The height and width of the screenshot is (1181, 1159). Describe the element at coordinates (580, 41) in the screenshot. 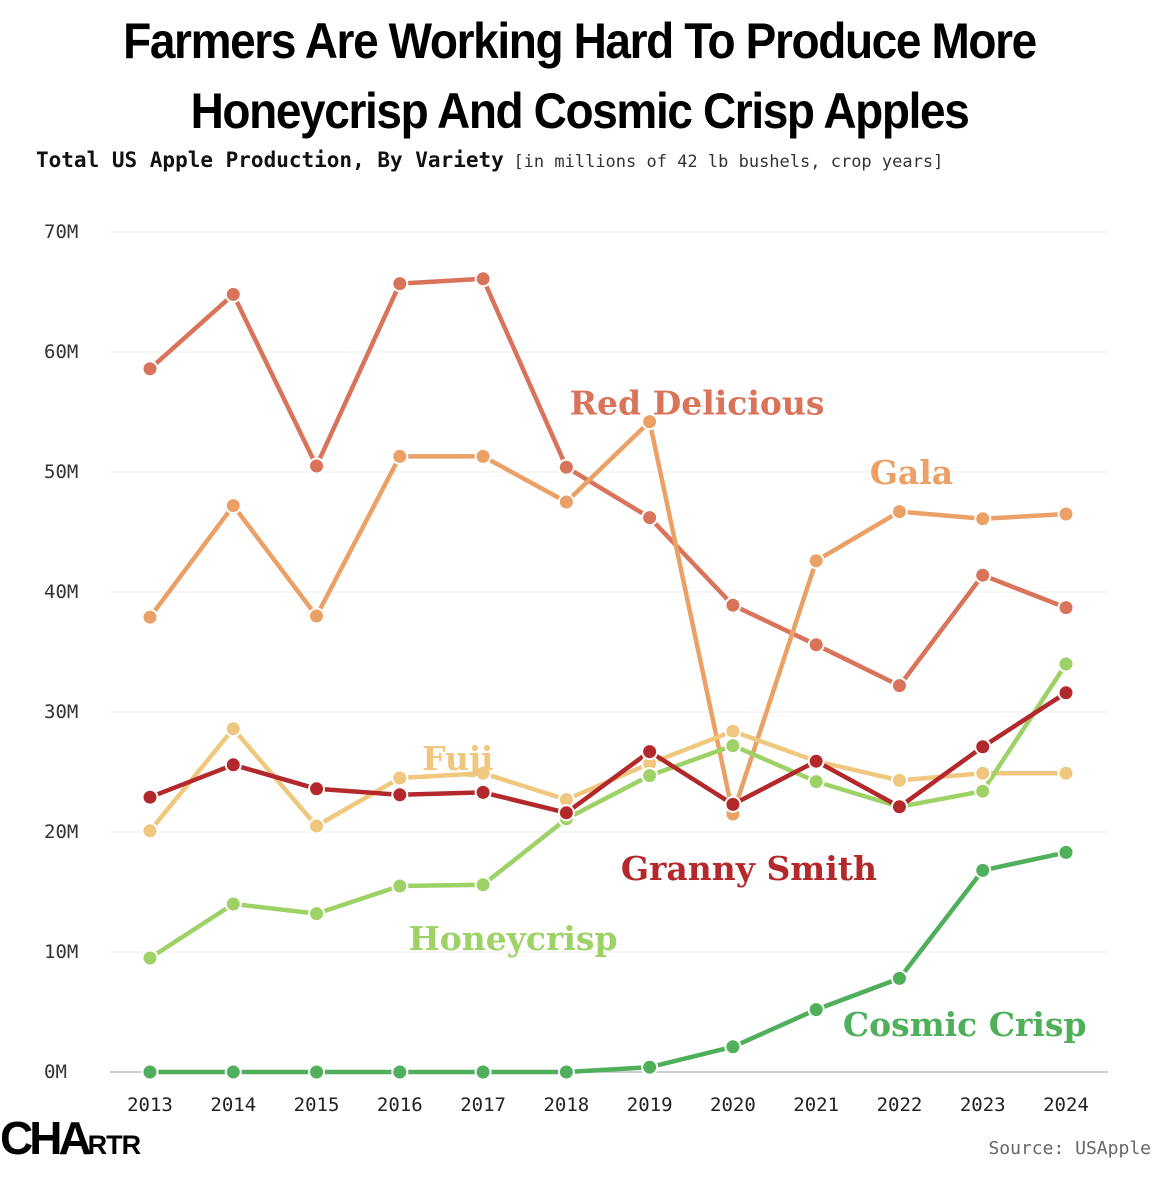

I see `chart-title-line-1: Farmers Are Working Hard To Produce More` at that location.